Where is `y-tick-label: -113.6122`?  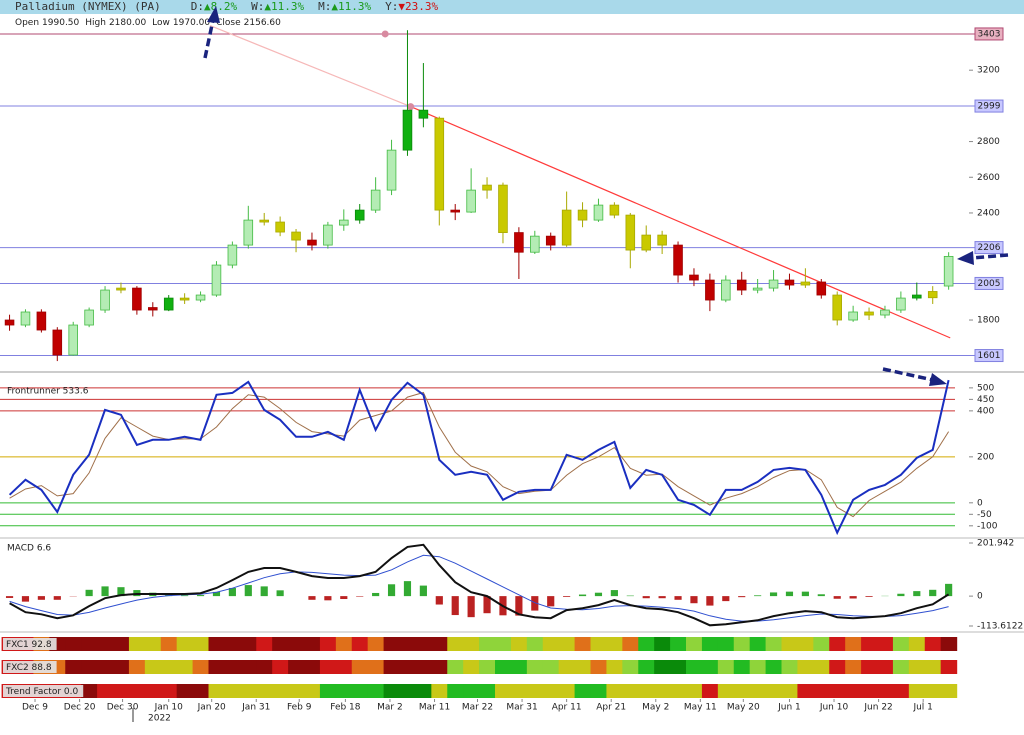 y-tick-label: -113.6122 is located at coordinates (1000, 627).